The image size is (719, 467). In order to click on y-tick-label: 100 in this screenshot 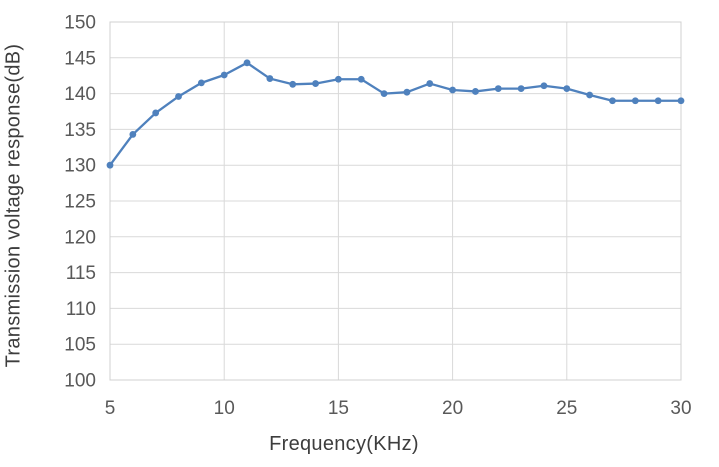, I will do `click(80, 381)`.